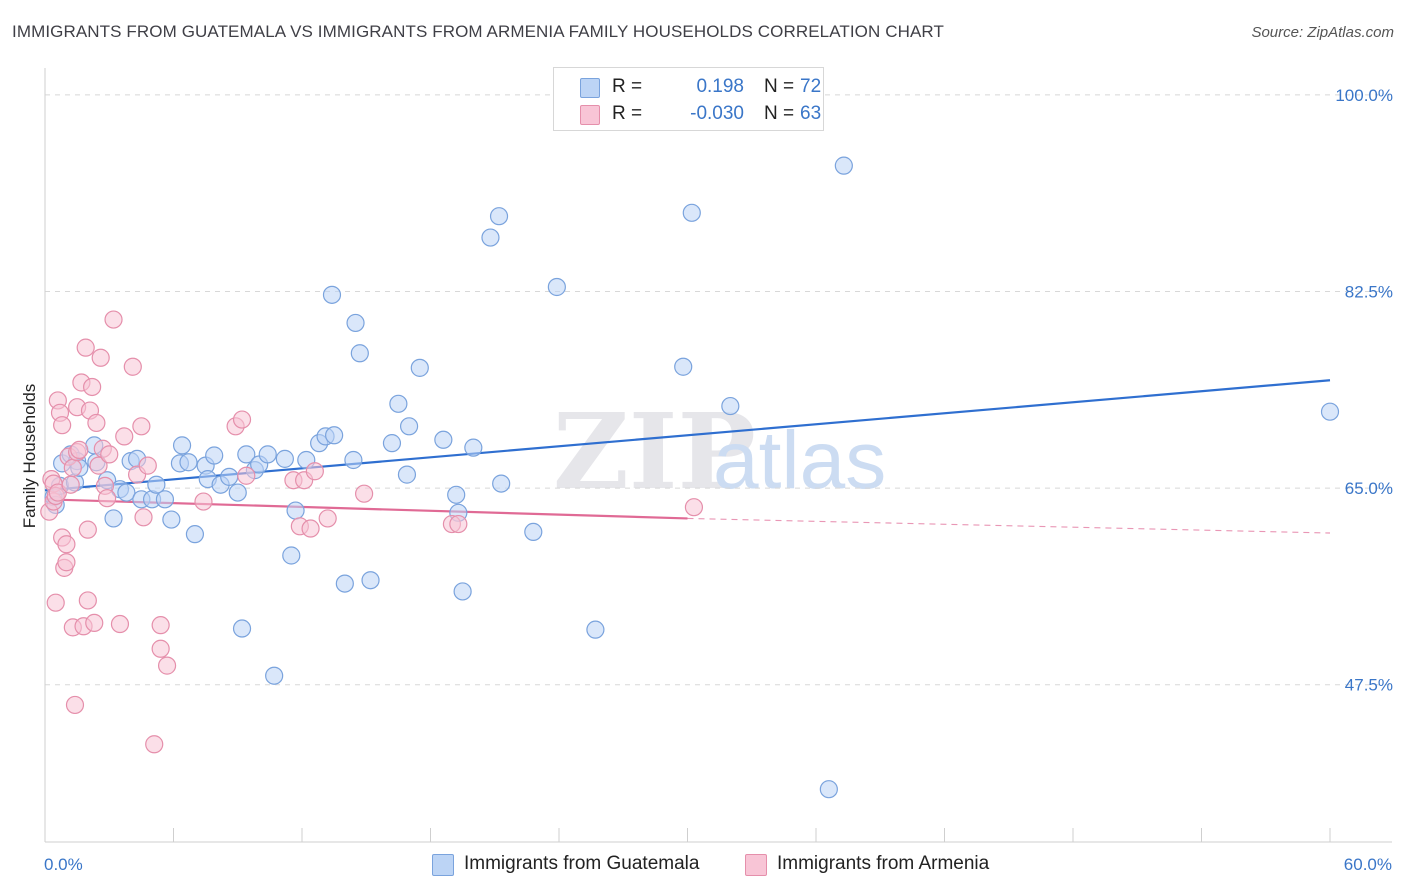 This screenshot has height=892, width=1406. What do you see at coordinates (63, 864) in the screenshot?
I see `x-tick-label: 0.0%` at bounding box center [63, 864].